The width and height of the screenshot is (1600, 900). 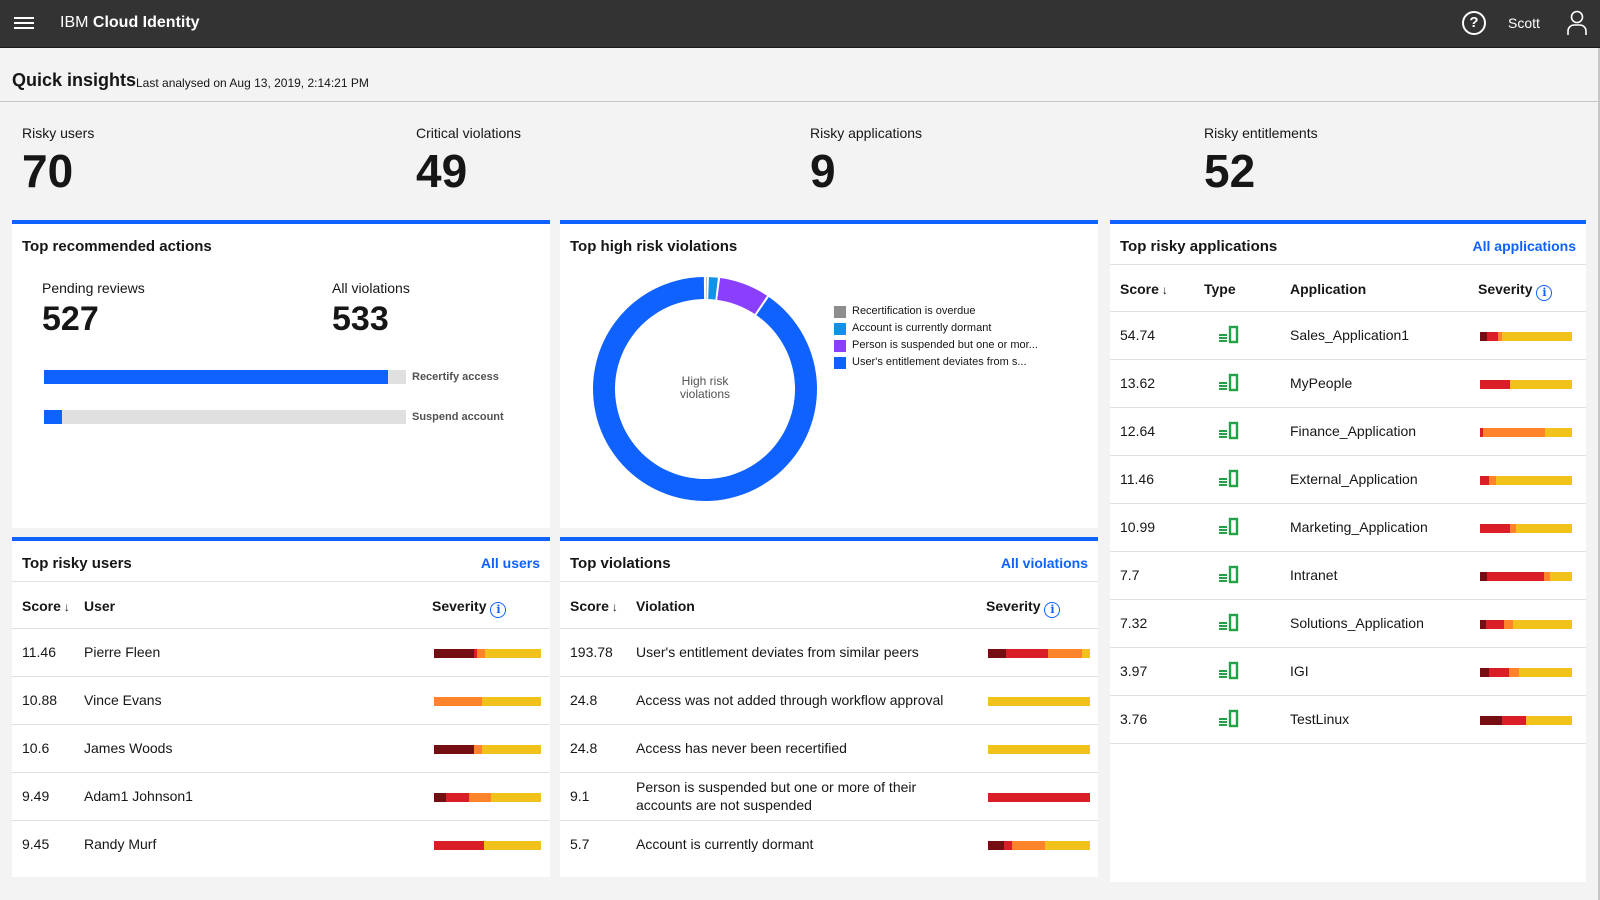 What do you see at coordinates (840, 346) in the screenshot?
I see `legend-swatch` at bounding box center [840, 346].